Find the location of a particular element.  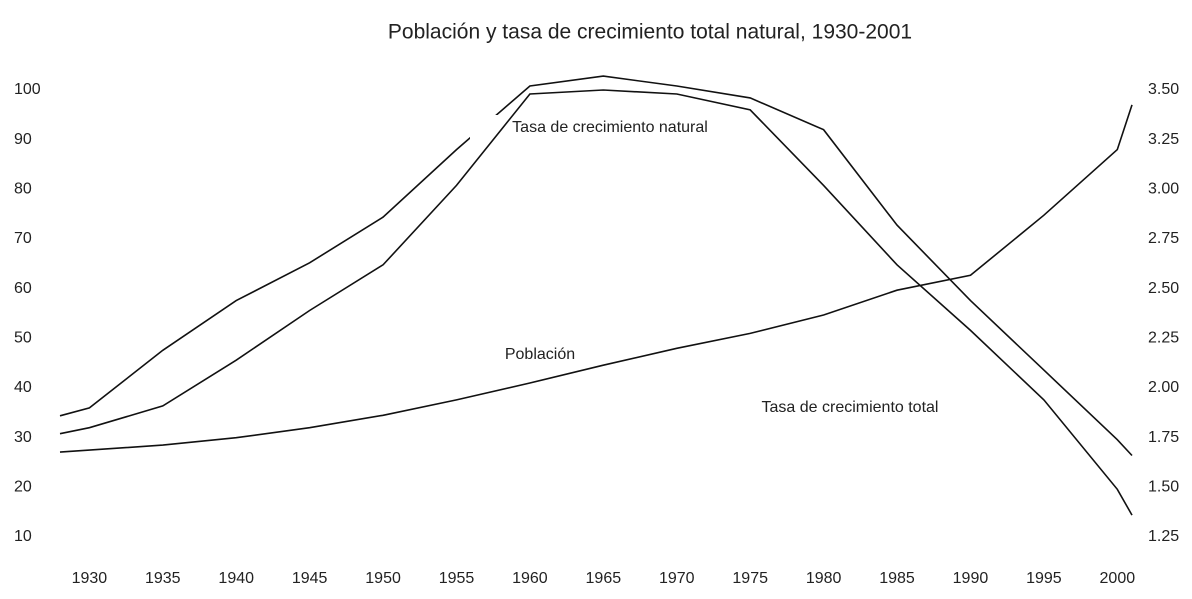

y-tick-label: 30 is located at coordinates (23, 437).